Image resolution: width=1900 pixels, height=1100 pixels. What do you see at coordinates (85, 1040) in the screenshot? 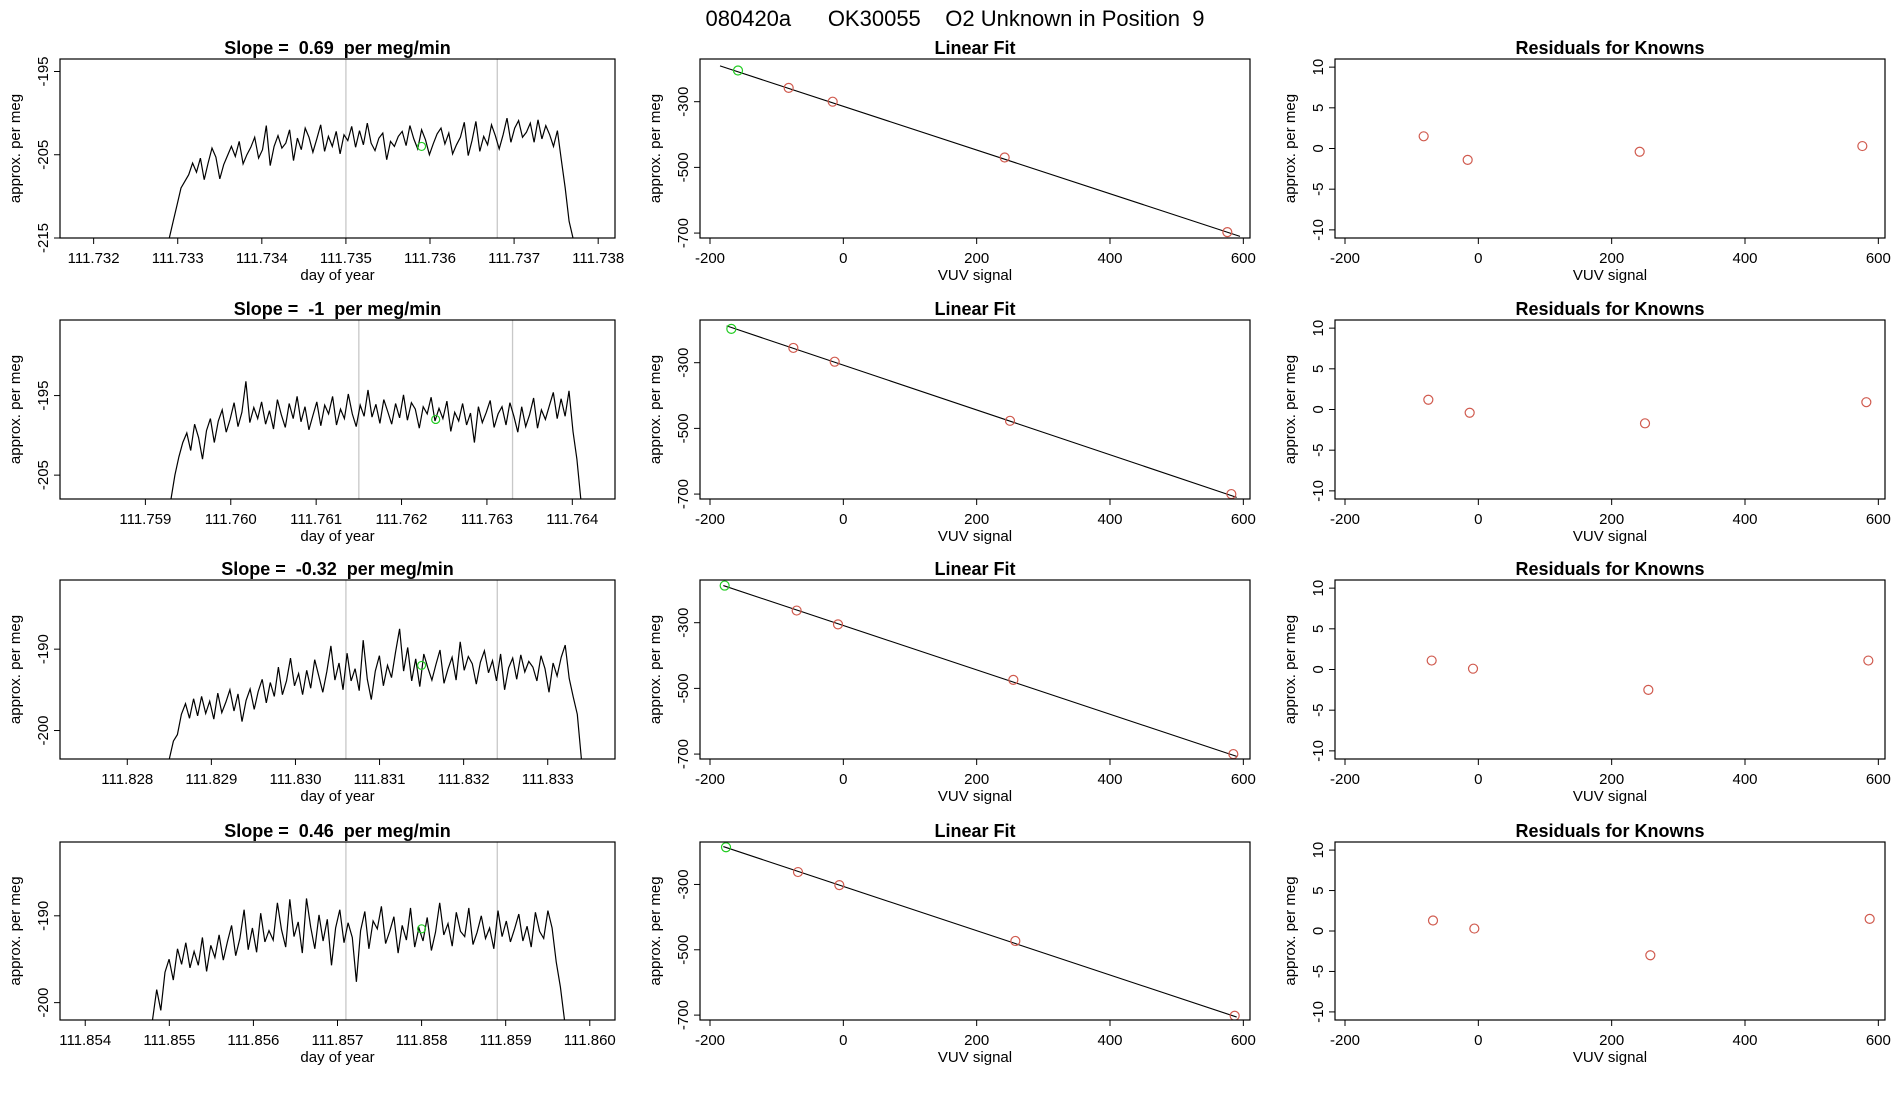
I see `x-tick-label: 111.854` at bounding box center [85, 1040].